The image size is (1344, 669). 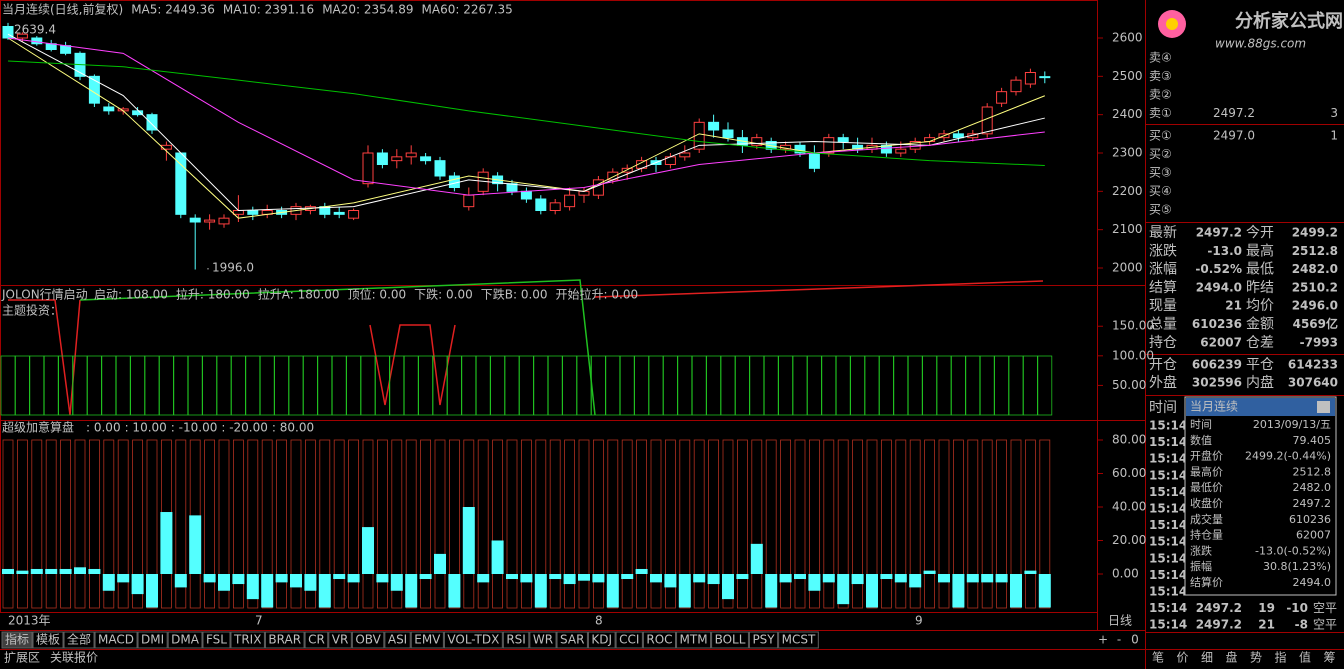 I want to click on panel-button: 笔, so click(x=1158, y=657).